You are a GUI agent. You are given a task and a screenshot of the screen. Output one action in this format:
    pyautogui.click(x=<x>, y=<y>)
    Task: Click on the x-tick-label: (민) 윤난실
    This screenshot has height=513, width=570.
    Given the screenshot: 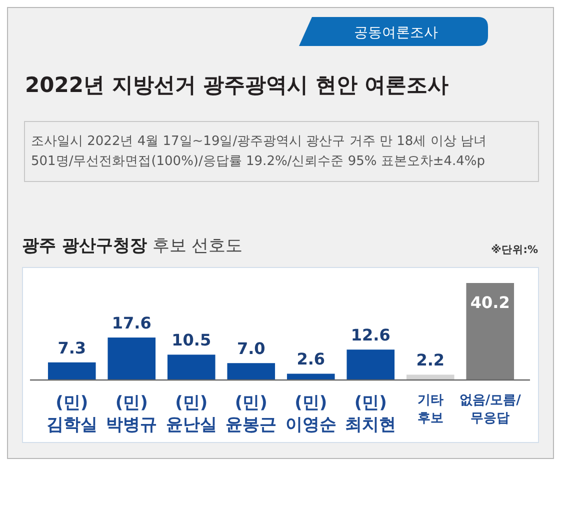 What is the action you would take?
    pyautogui.click(x=191, y=414)
    